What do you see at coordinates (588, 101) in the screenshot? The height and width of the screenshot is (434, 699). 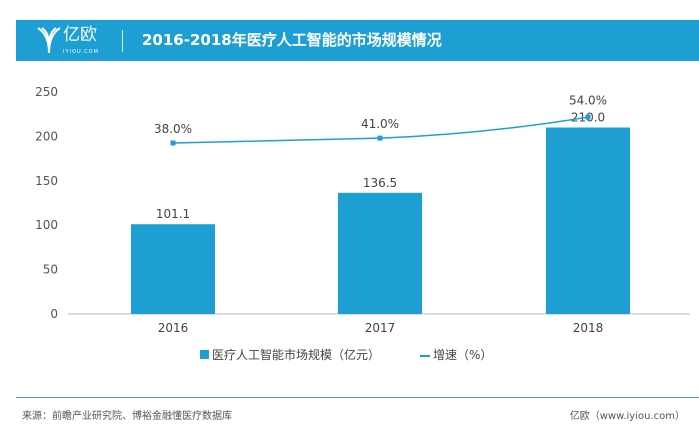 I see `line-label: 54.0%` at bounding box center [588, 101].